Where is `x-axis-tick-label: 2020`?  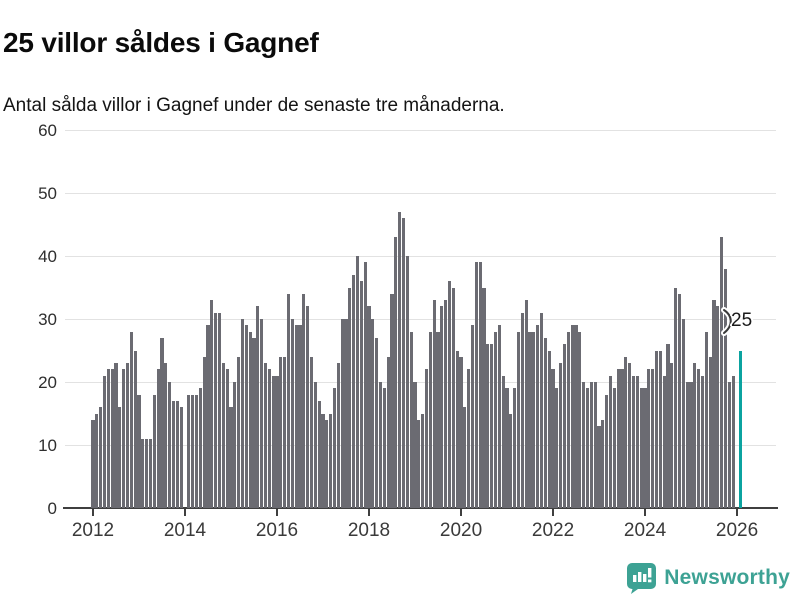
x-axis-tick-label: 2020 is located at coordinates (461, 530).